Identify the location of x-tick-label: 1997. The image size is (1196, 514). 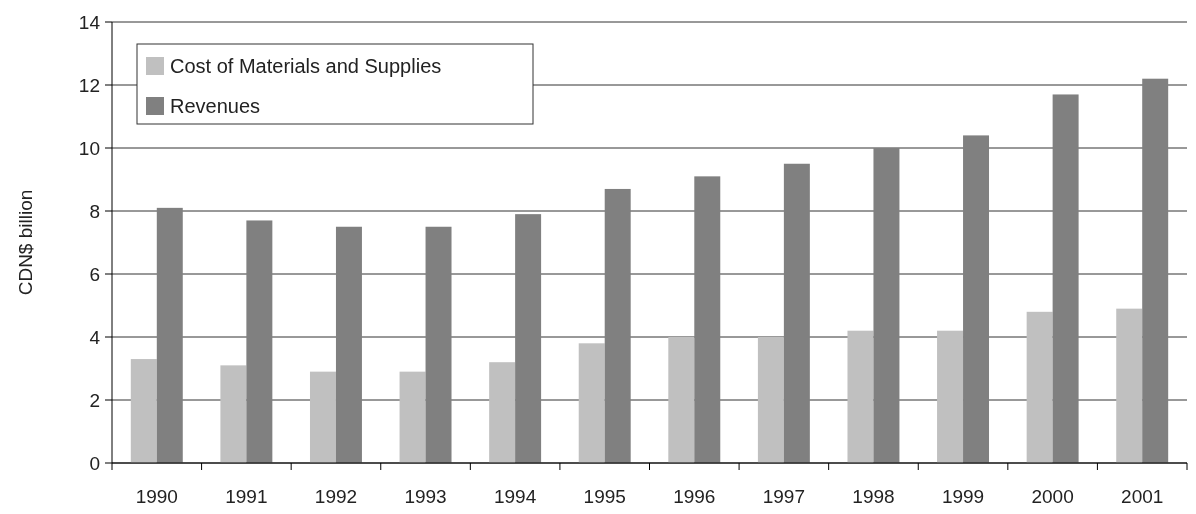
(784, 496).